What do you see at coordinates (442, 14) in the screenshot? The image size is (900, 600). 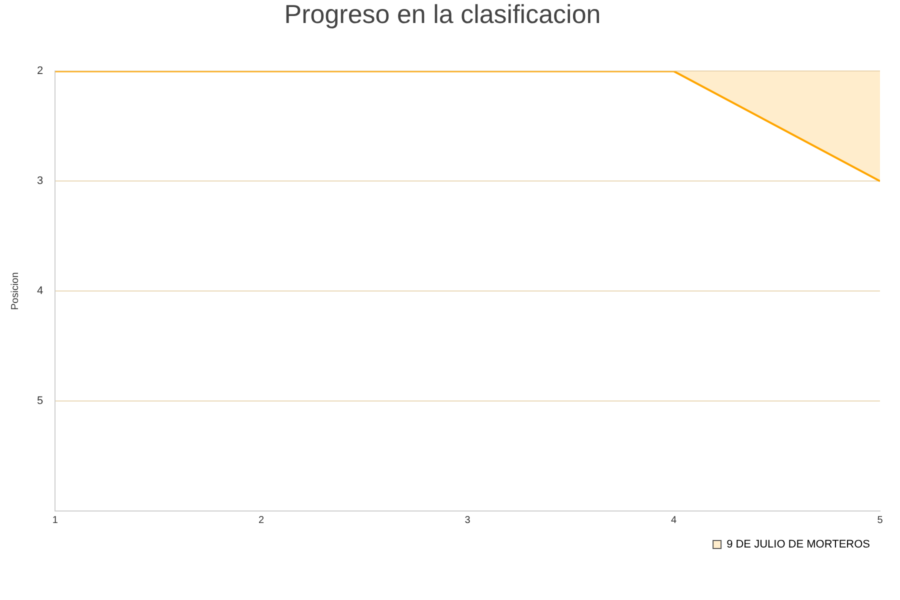 I see `chart-title: Progreso en la clasificacion` at bounding box center [442, 14].